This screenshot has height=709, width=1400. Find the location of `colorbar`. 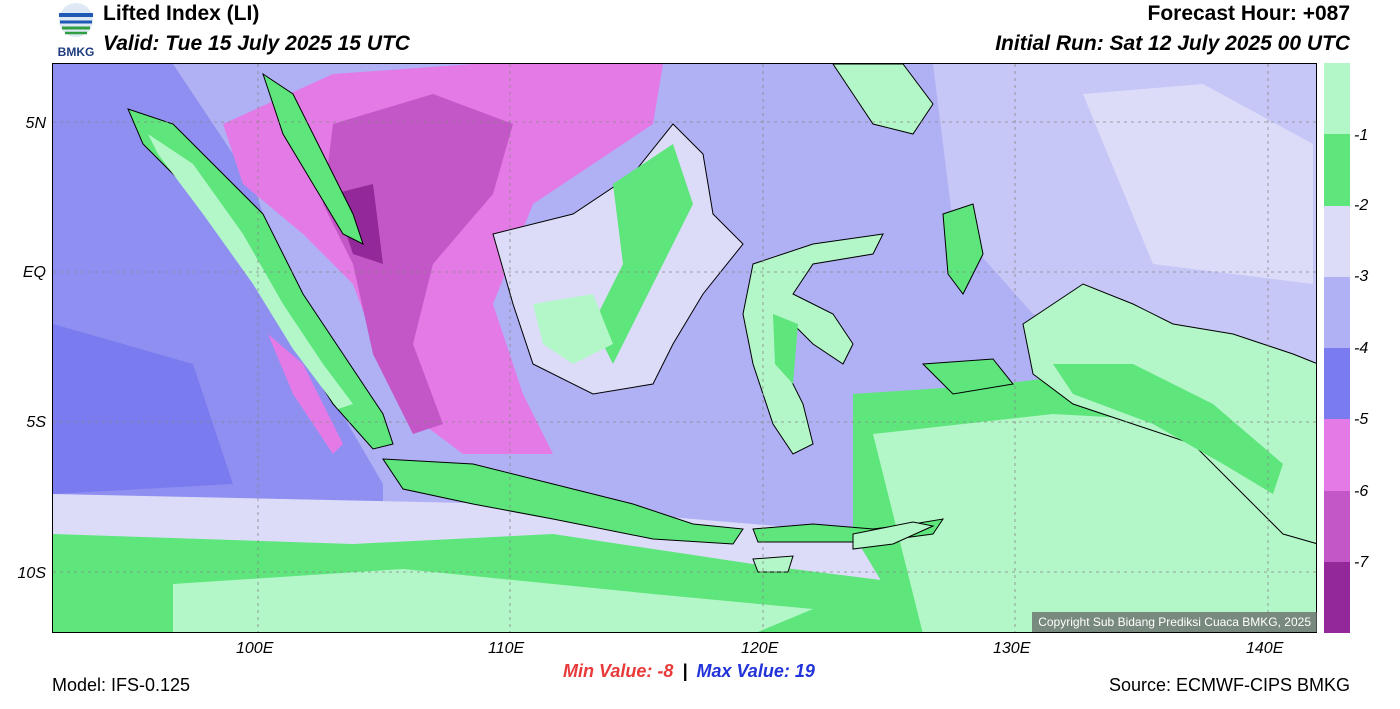

colorbar is located at coordinates (1337, 348).